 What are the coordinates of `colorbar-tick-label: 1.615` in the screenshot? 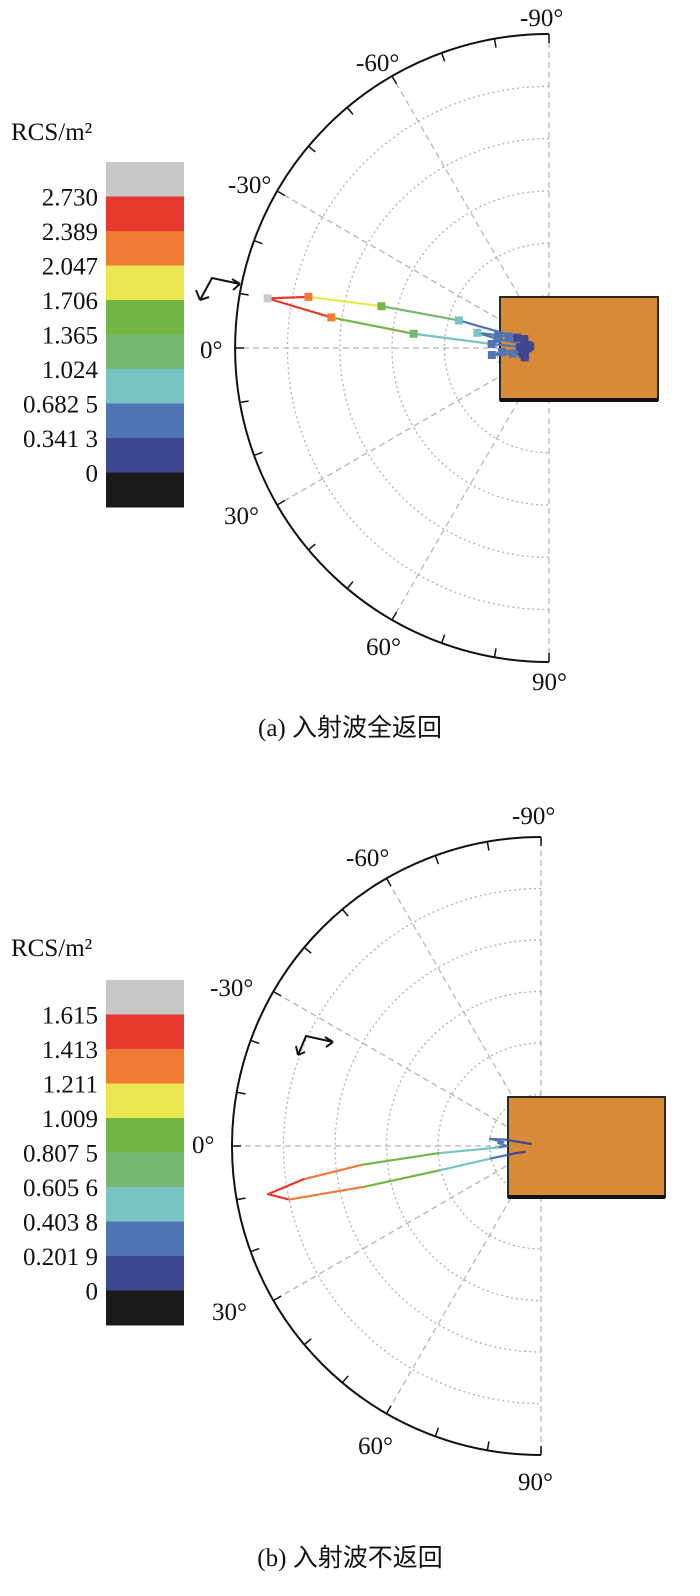 It's located at (70, 1016).